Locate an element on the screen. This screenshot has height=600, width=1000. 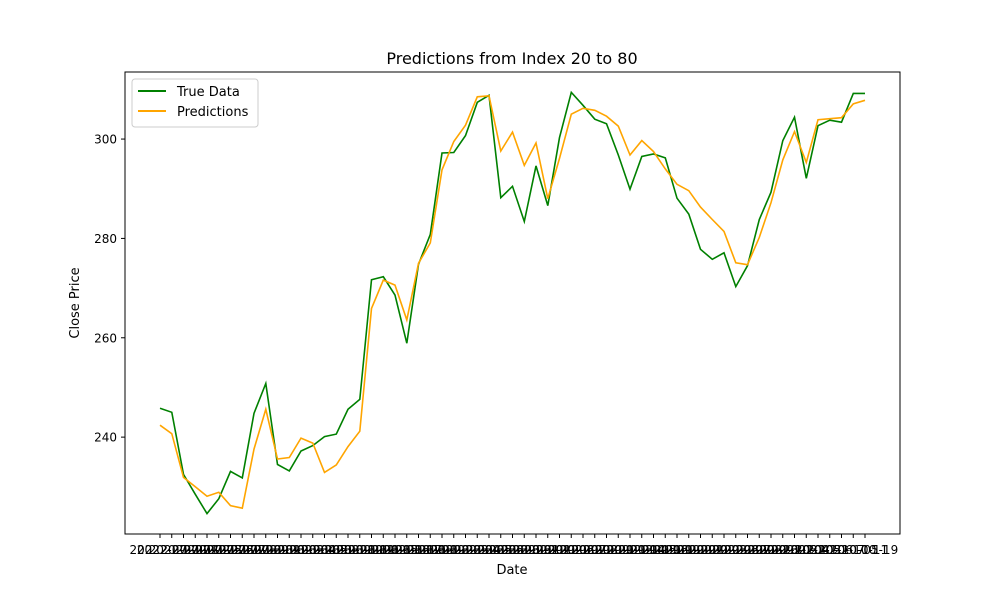
x-tick-label: 2022-07-22 is located at coordinates (195, 550).